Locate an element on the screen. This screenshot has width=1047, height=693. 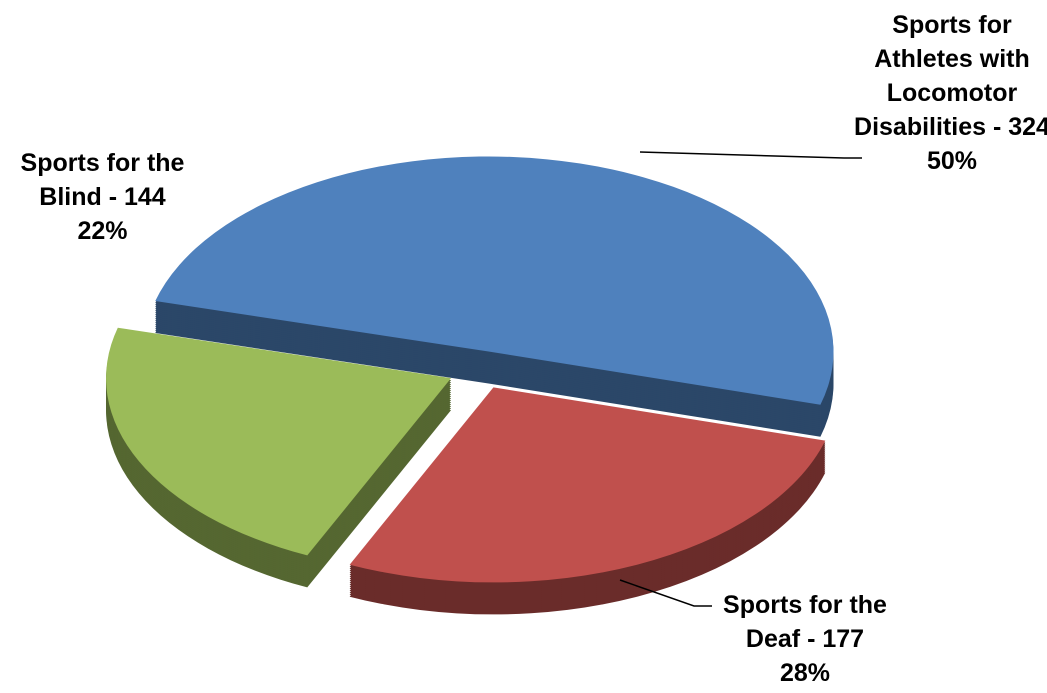
value-label: 144 is located at coordinates (145, 197).